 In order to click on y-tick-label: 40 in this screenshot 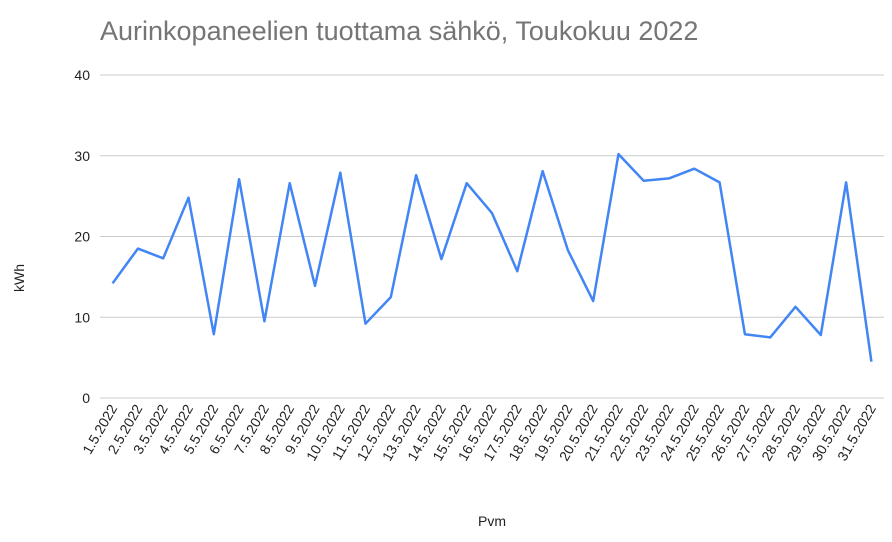, I will do `click(82, 75)`.